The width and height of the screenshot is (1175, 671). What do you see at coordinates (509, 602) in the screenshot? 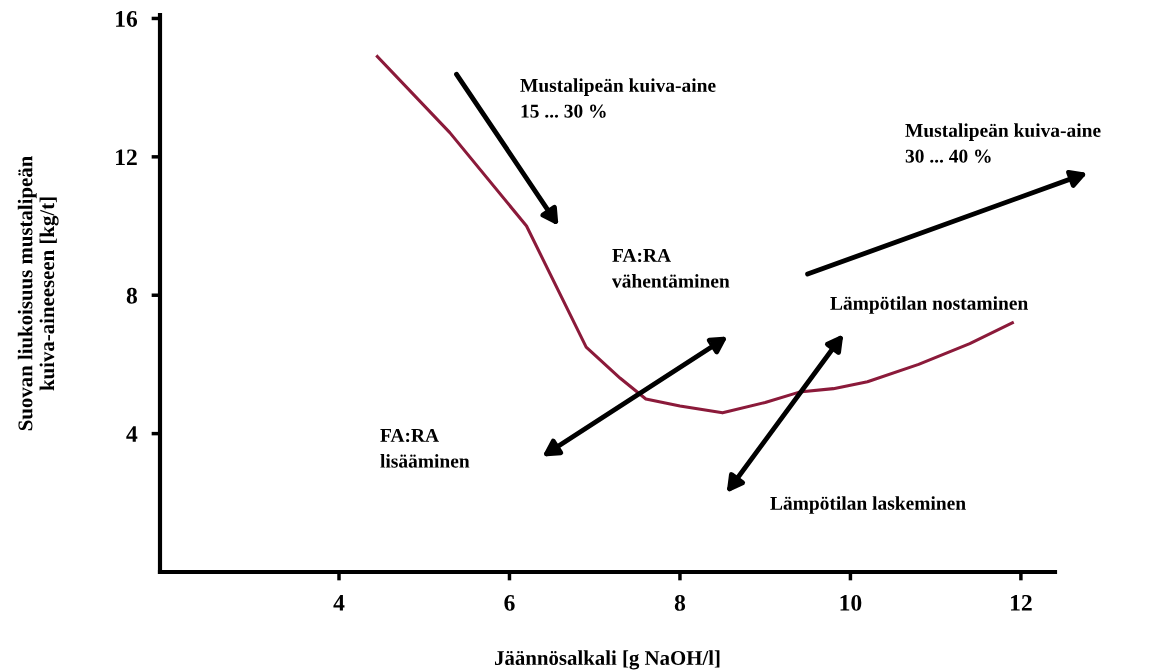
I see `x-tick-label: 6` at bounding box center [509, 602].